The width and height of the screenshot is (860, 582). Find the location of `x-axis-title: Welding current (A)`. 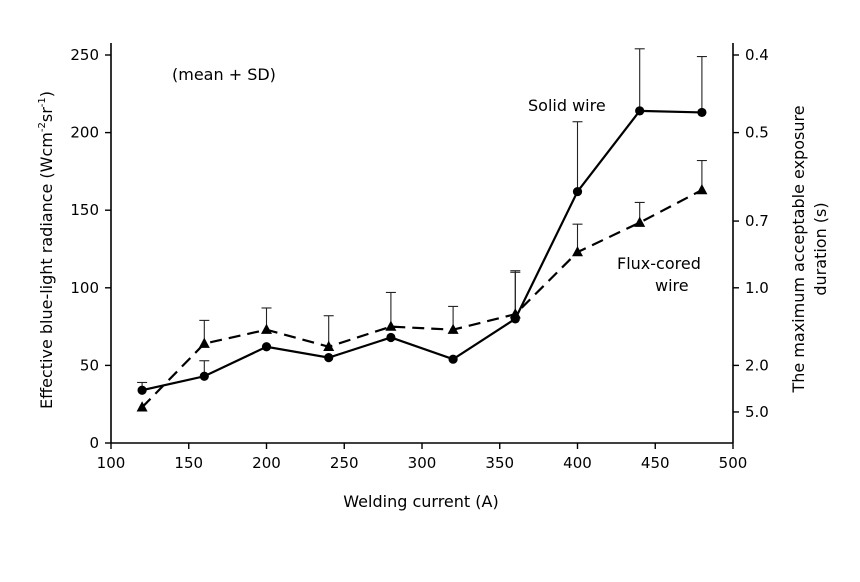

x-axis-title: Welding current (A) is located at coordinates (420, 501).